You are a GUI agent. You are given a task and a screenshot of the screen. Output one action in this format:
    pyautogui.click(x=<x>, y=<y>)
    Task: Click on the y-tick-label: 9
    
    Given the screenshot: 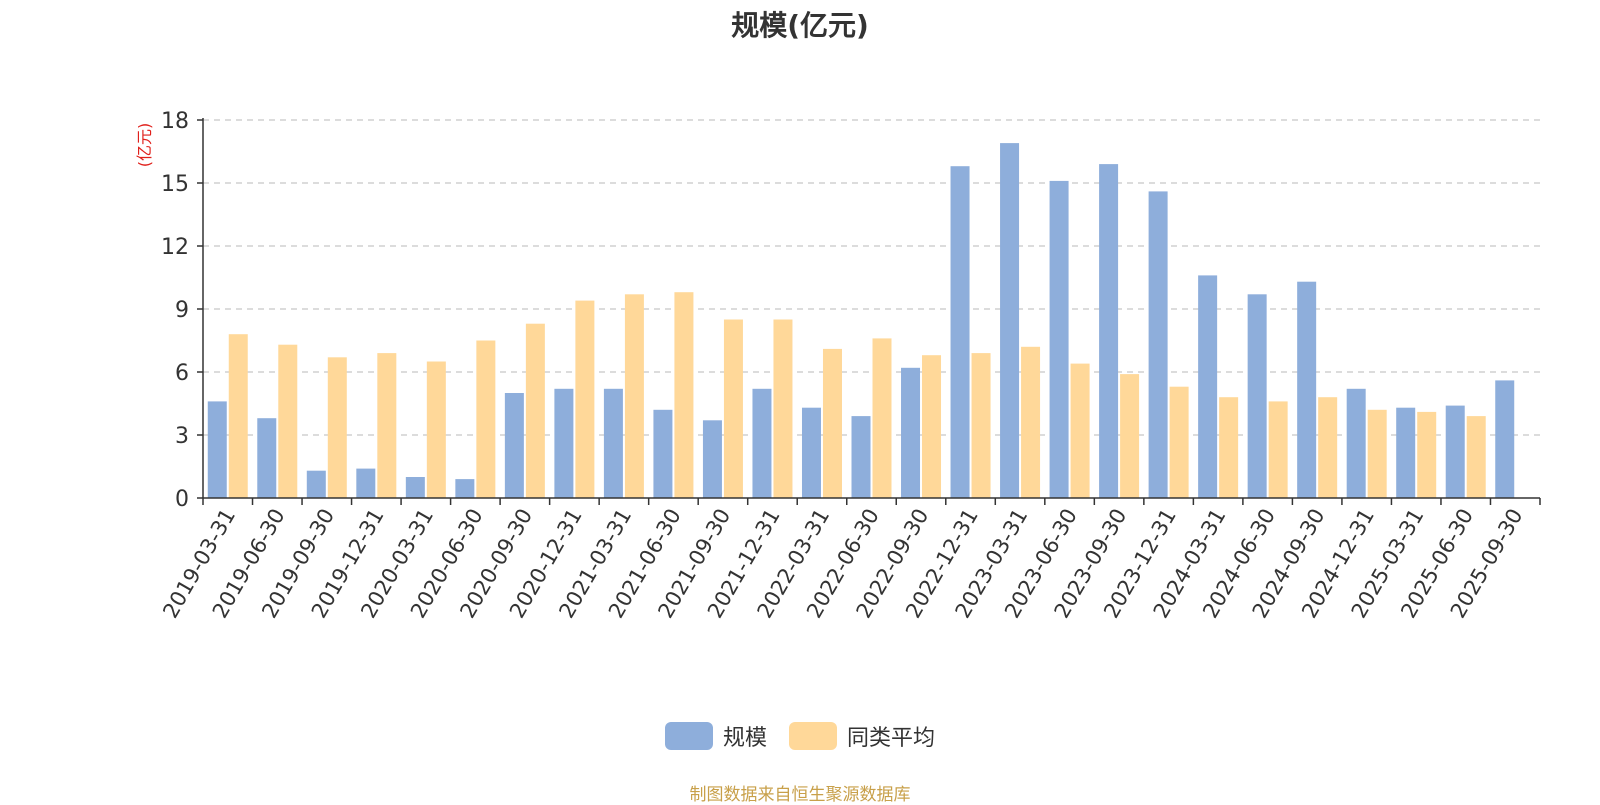 What is the action you would take?
    pyautogui.click(x=182, y=310)
    